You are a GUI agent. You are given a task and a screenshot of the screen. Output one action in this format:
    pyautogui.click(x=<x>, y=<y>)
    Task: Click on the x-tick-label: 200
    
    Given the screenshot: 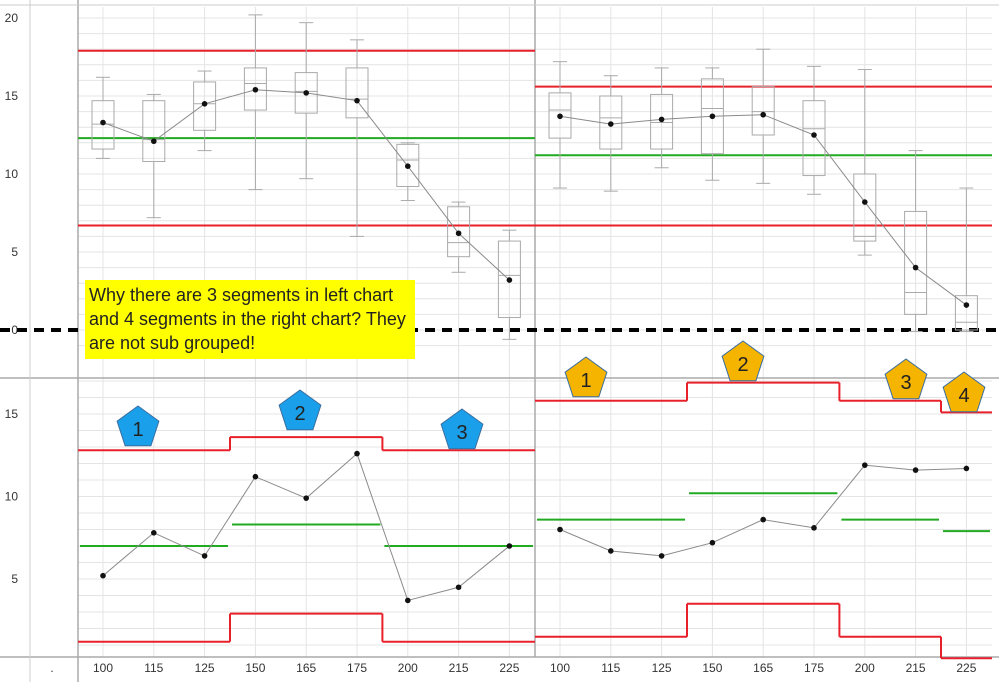 What is the action you would take?
    pyautogui.click(x=408, y=668)
    